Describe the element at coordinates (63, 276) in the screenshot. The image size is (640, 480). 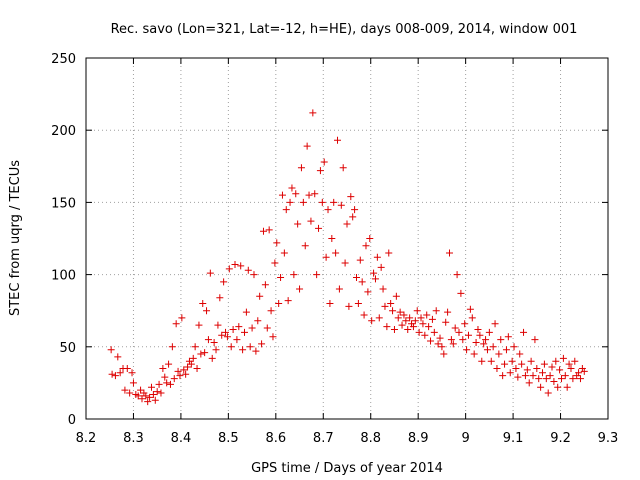
I see `y-tick-label: 100` at that location.